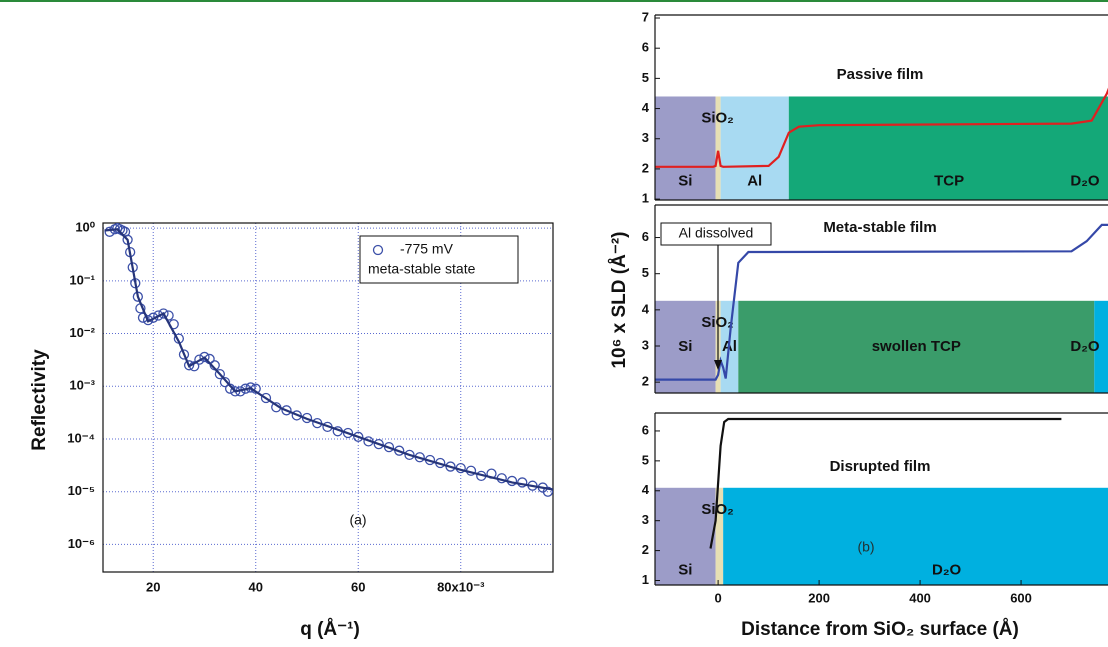 This screenshot has width=1108, height=647. Describe the element at coordinates (422, 269) in the screenshot. I see `legend-note: meta-stable state` at that location.